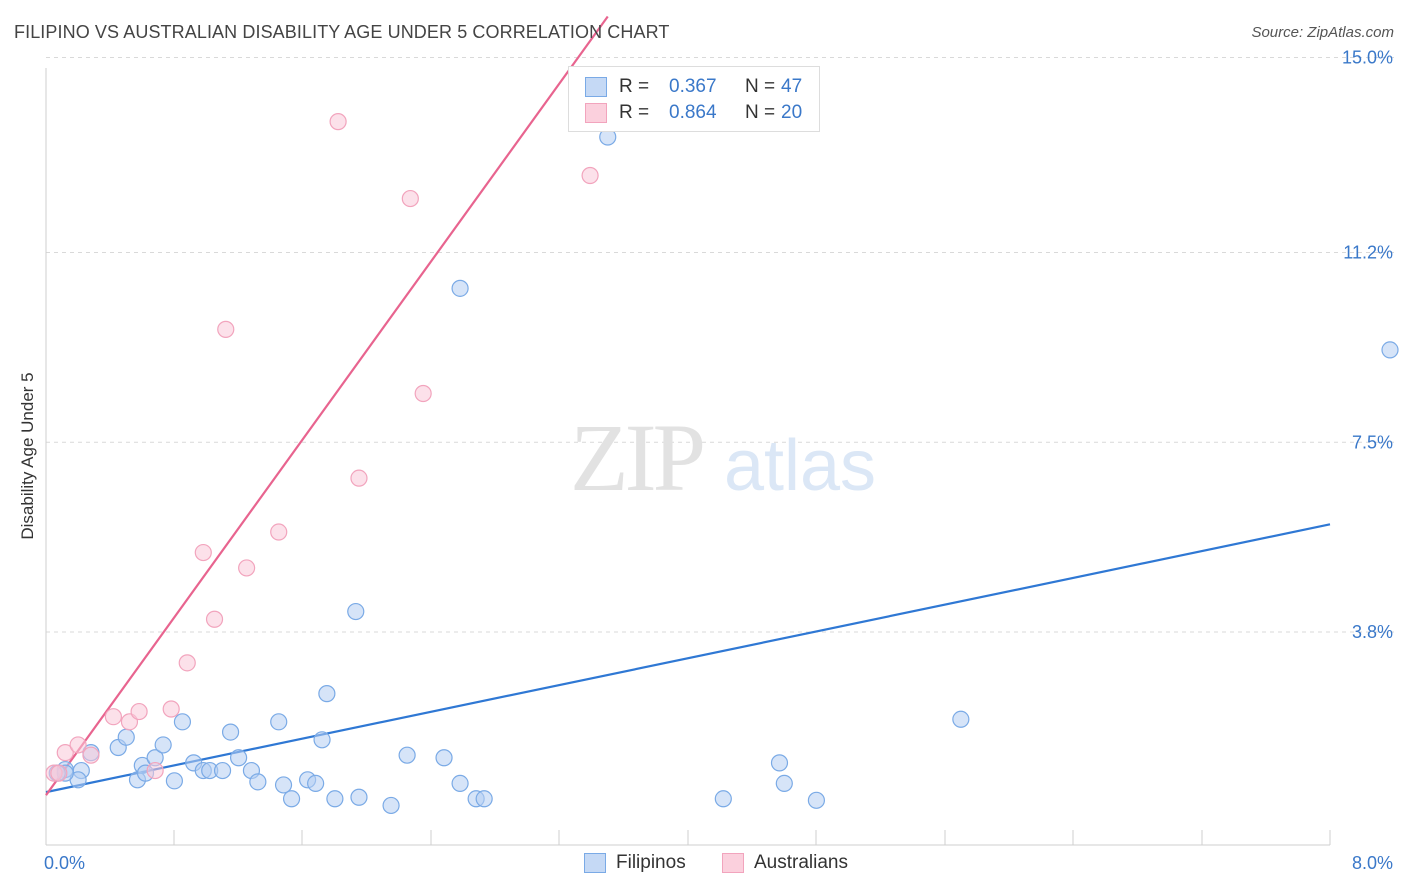 The width and height of the screenshot is (1406, 892). Describe the element at coordinates (1372, 863) in the screenshot. I see `x-tick-label: 8.0%` at that location.